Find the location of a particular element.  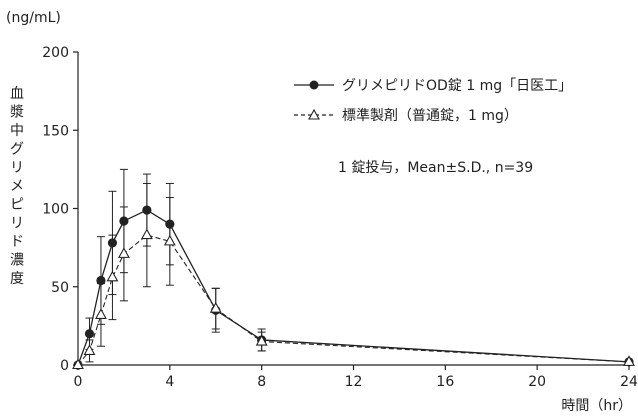

y-axis-title-char: 漿 is located at coordinates (17, 113).